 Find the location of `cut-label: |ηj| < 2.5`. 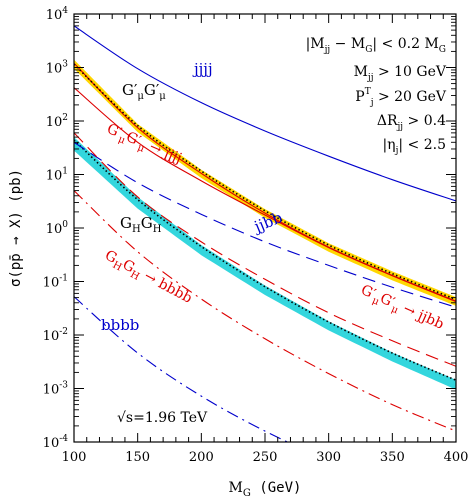

cut-label: |ηj| < 2.5 is located at coordinates (414, 146).